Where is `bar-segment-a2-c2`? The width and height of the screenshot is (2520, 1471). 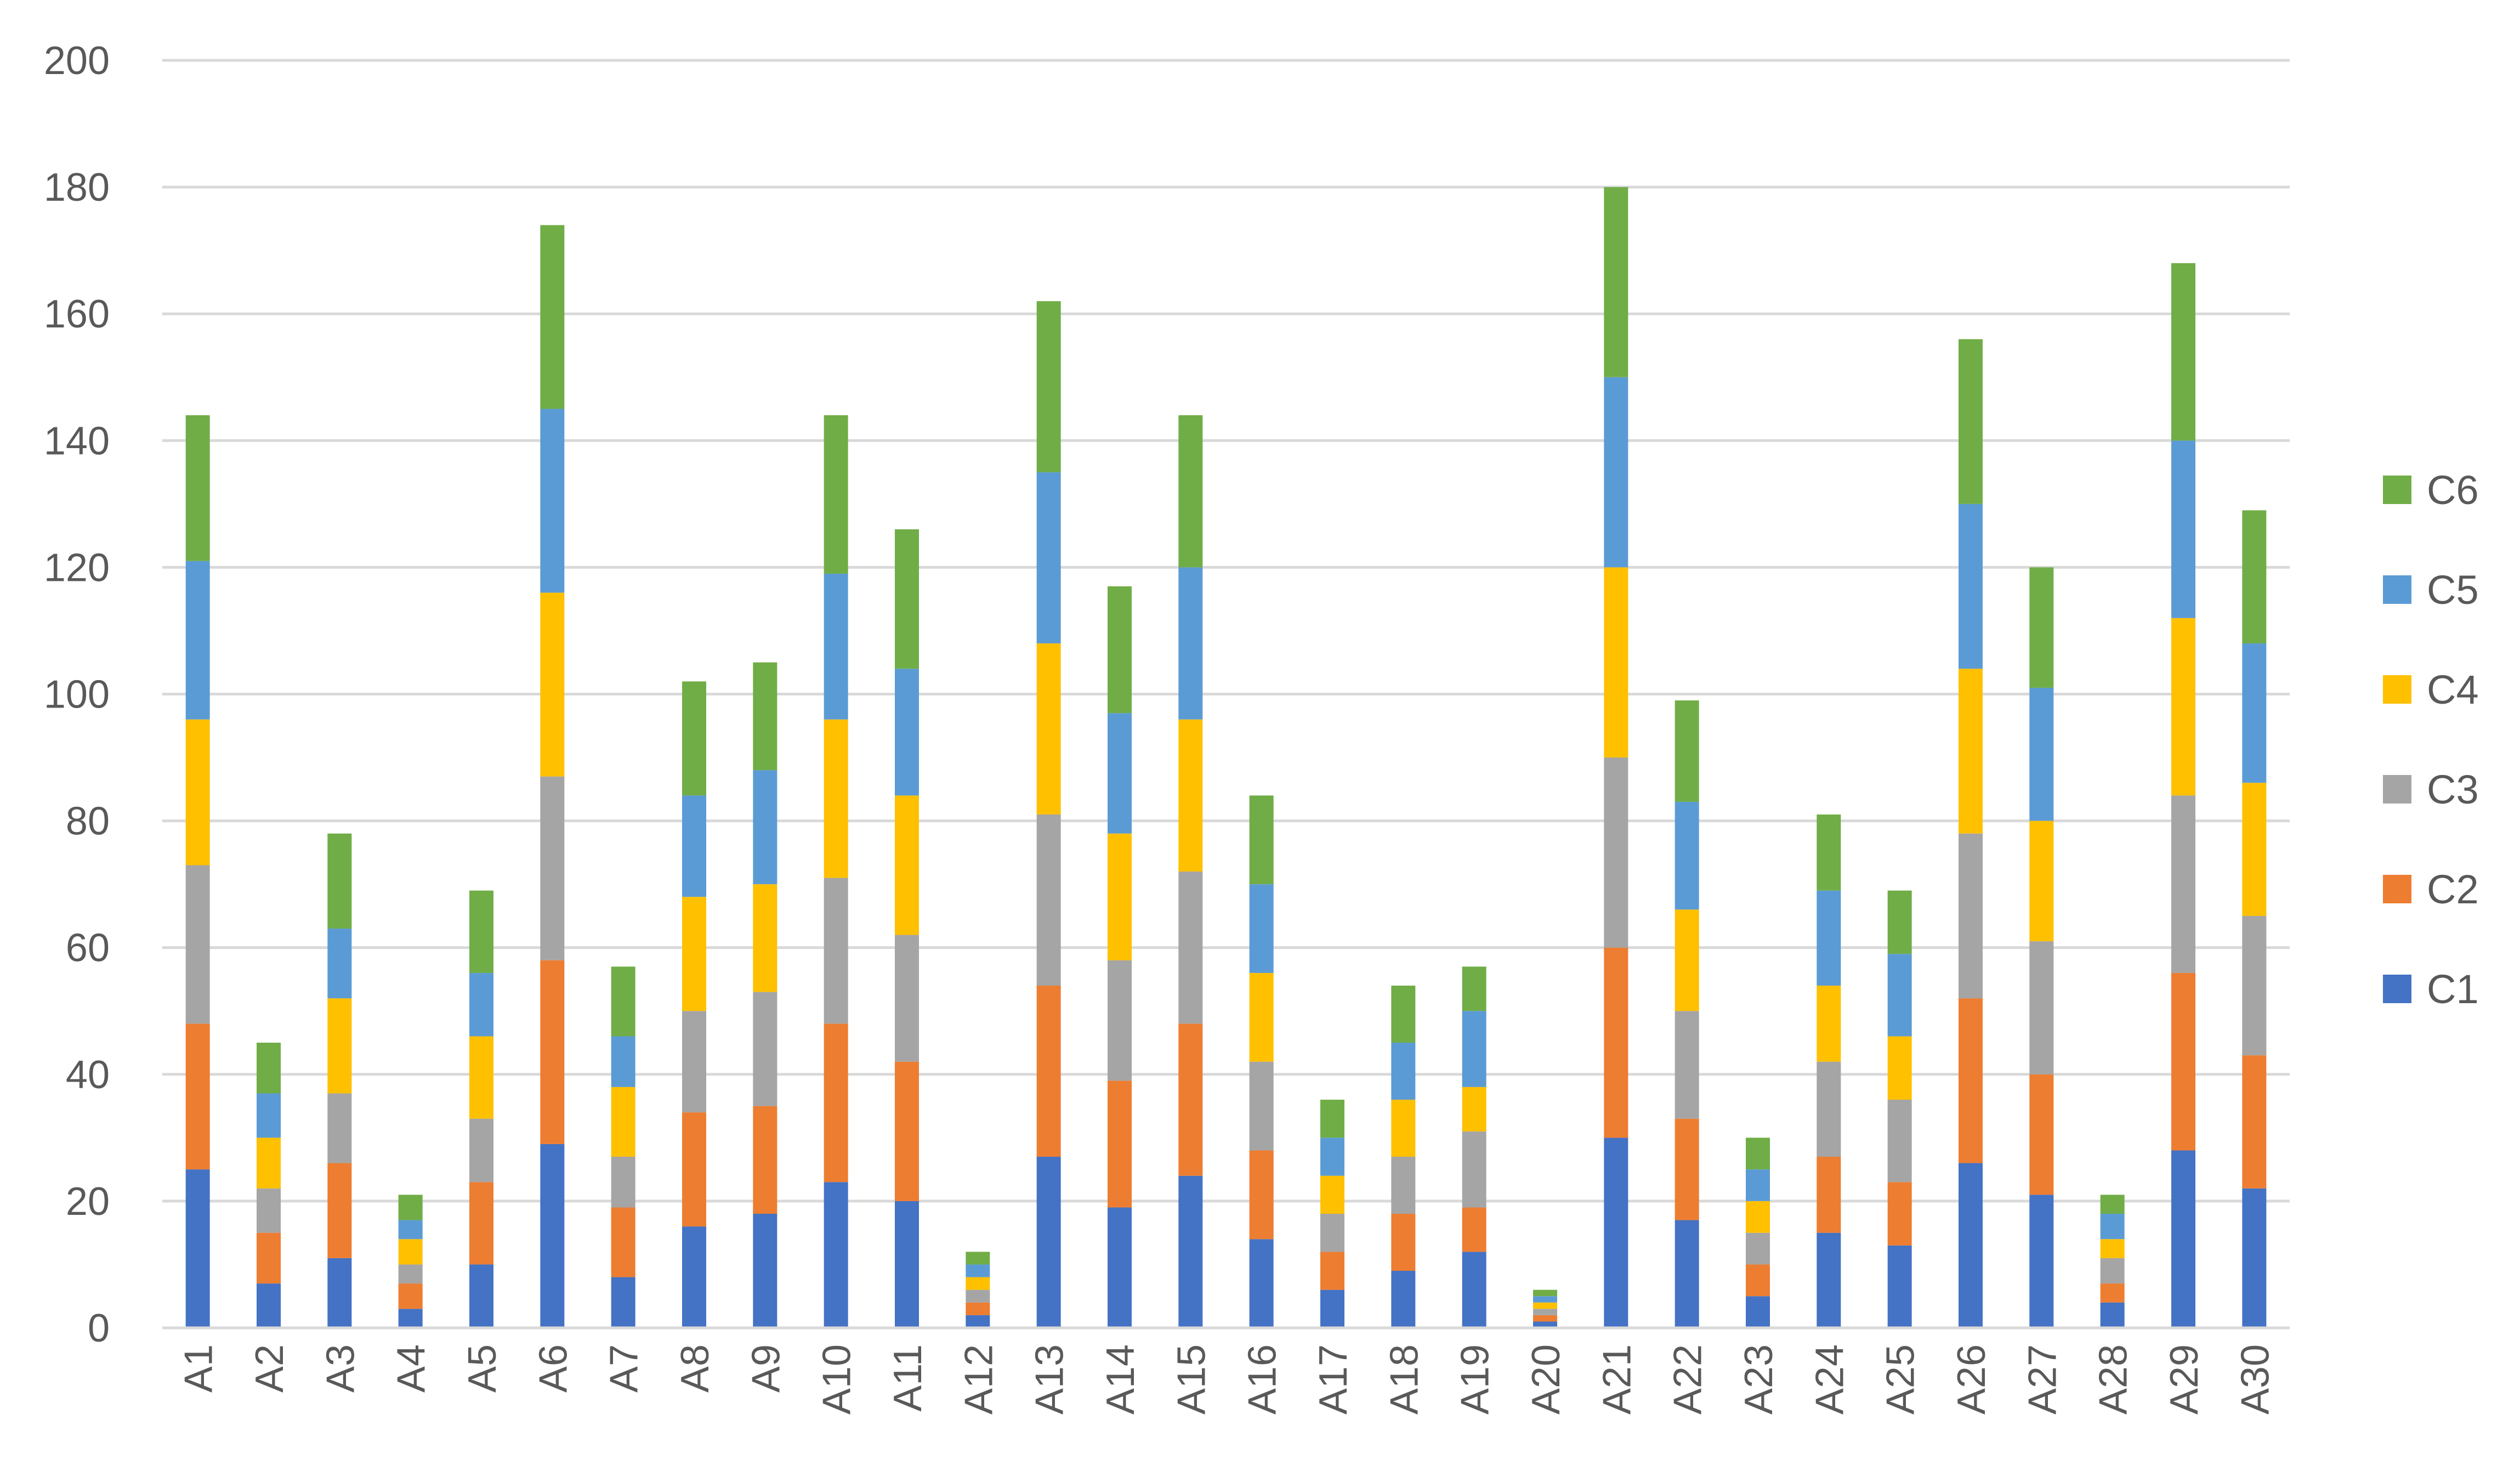 bar-segment-a2-c2 is located at coordinates (269, 1258).